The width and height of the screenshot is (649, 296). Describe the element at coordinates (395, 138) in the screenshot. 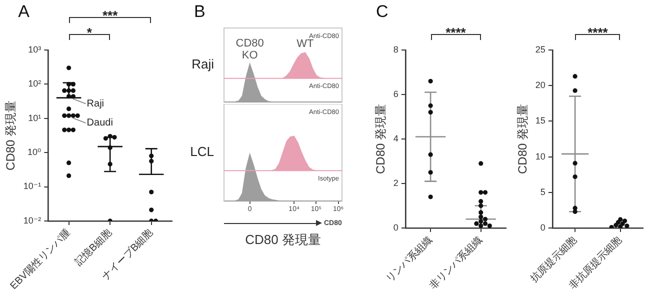

I see `y-tick-label: 4` at that location.